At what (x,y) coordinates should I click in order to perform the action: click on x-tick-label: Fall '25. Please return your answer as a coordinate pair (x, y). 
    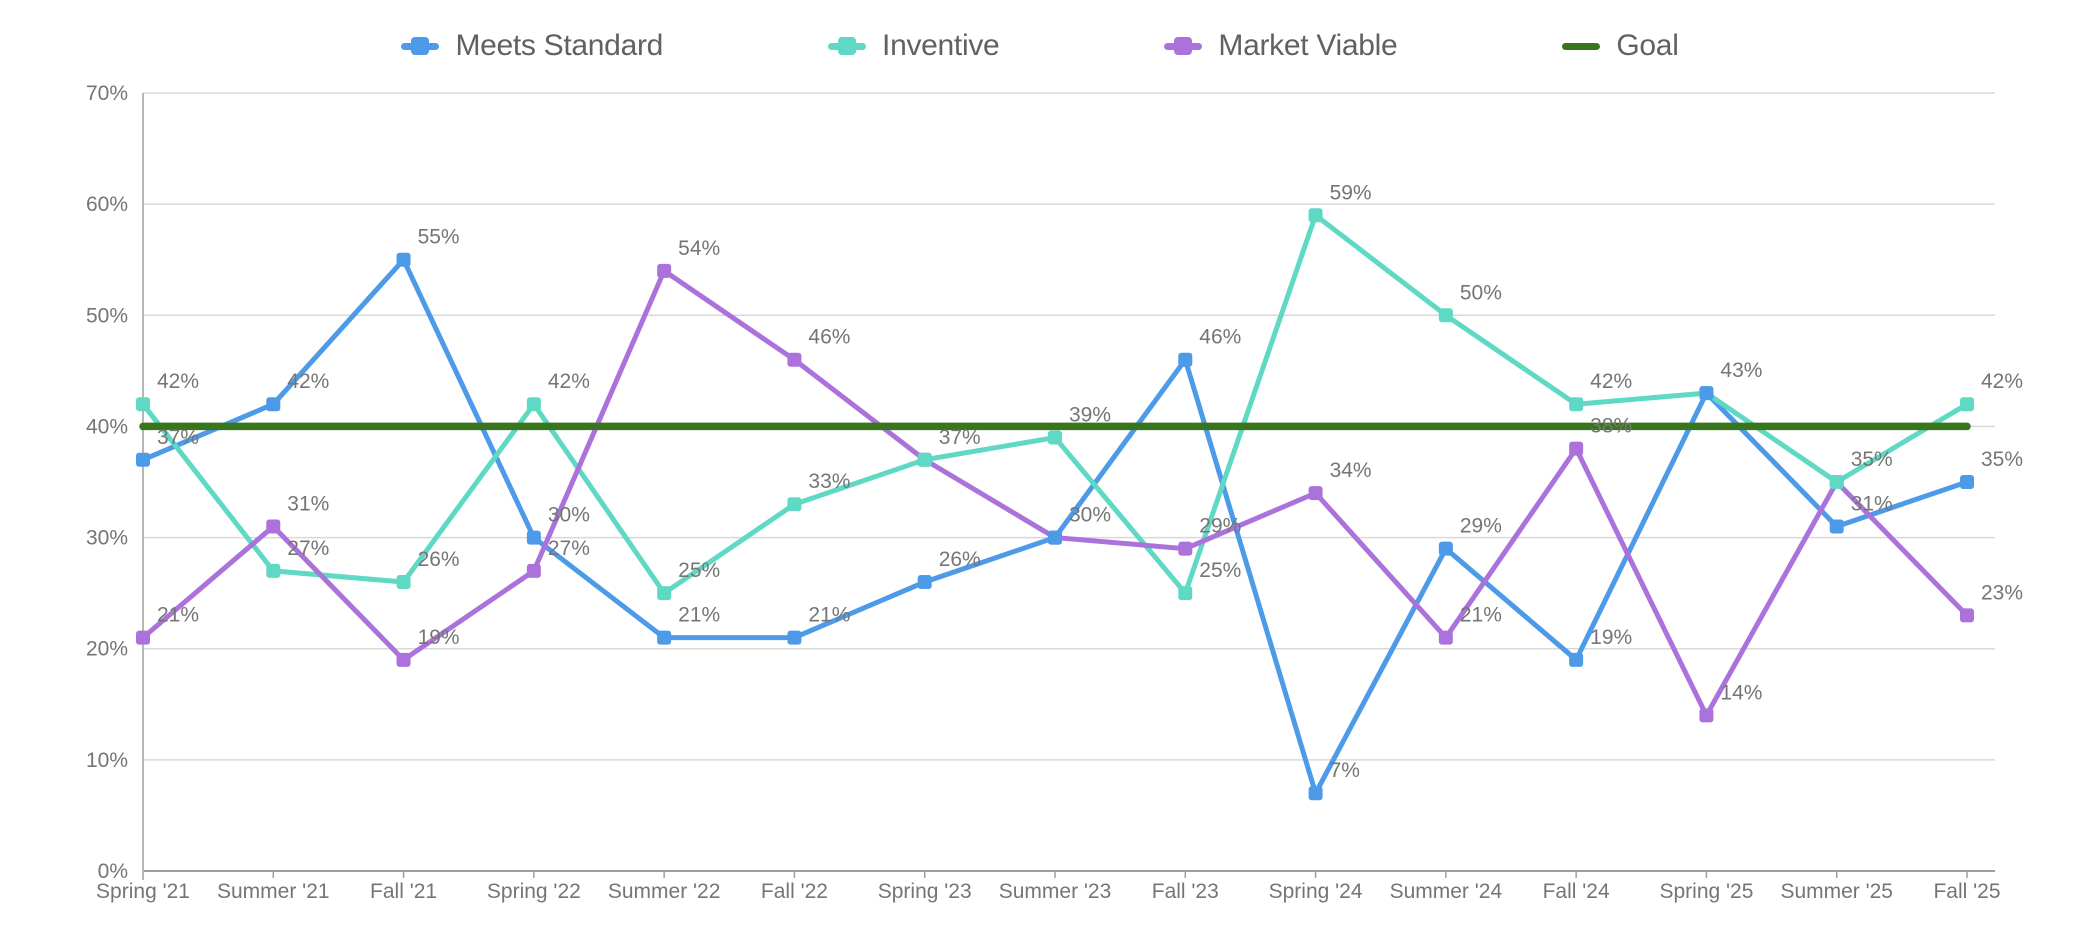
    Looking at the image, I should click on (1966, 891).